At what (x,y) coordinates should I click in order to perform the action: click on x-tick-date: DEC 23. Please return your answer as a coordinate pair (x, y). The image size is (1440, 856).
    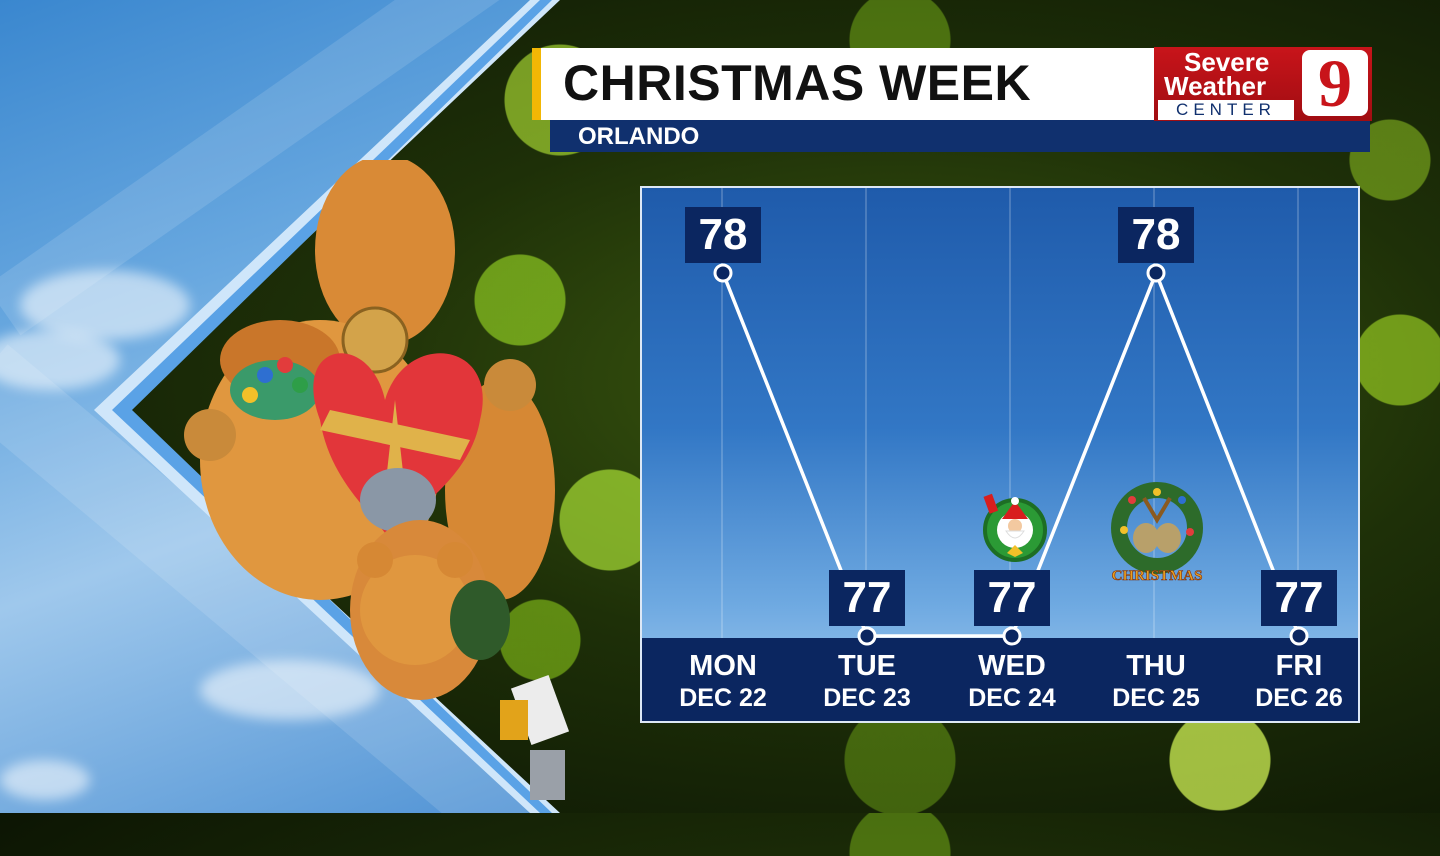
    Looking at the image, I should click on (867, 698).